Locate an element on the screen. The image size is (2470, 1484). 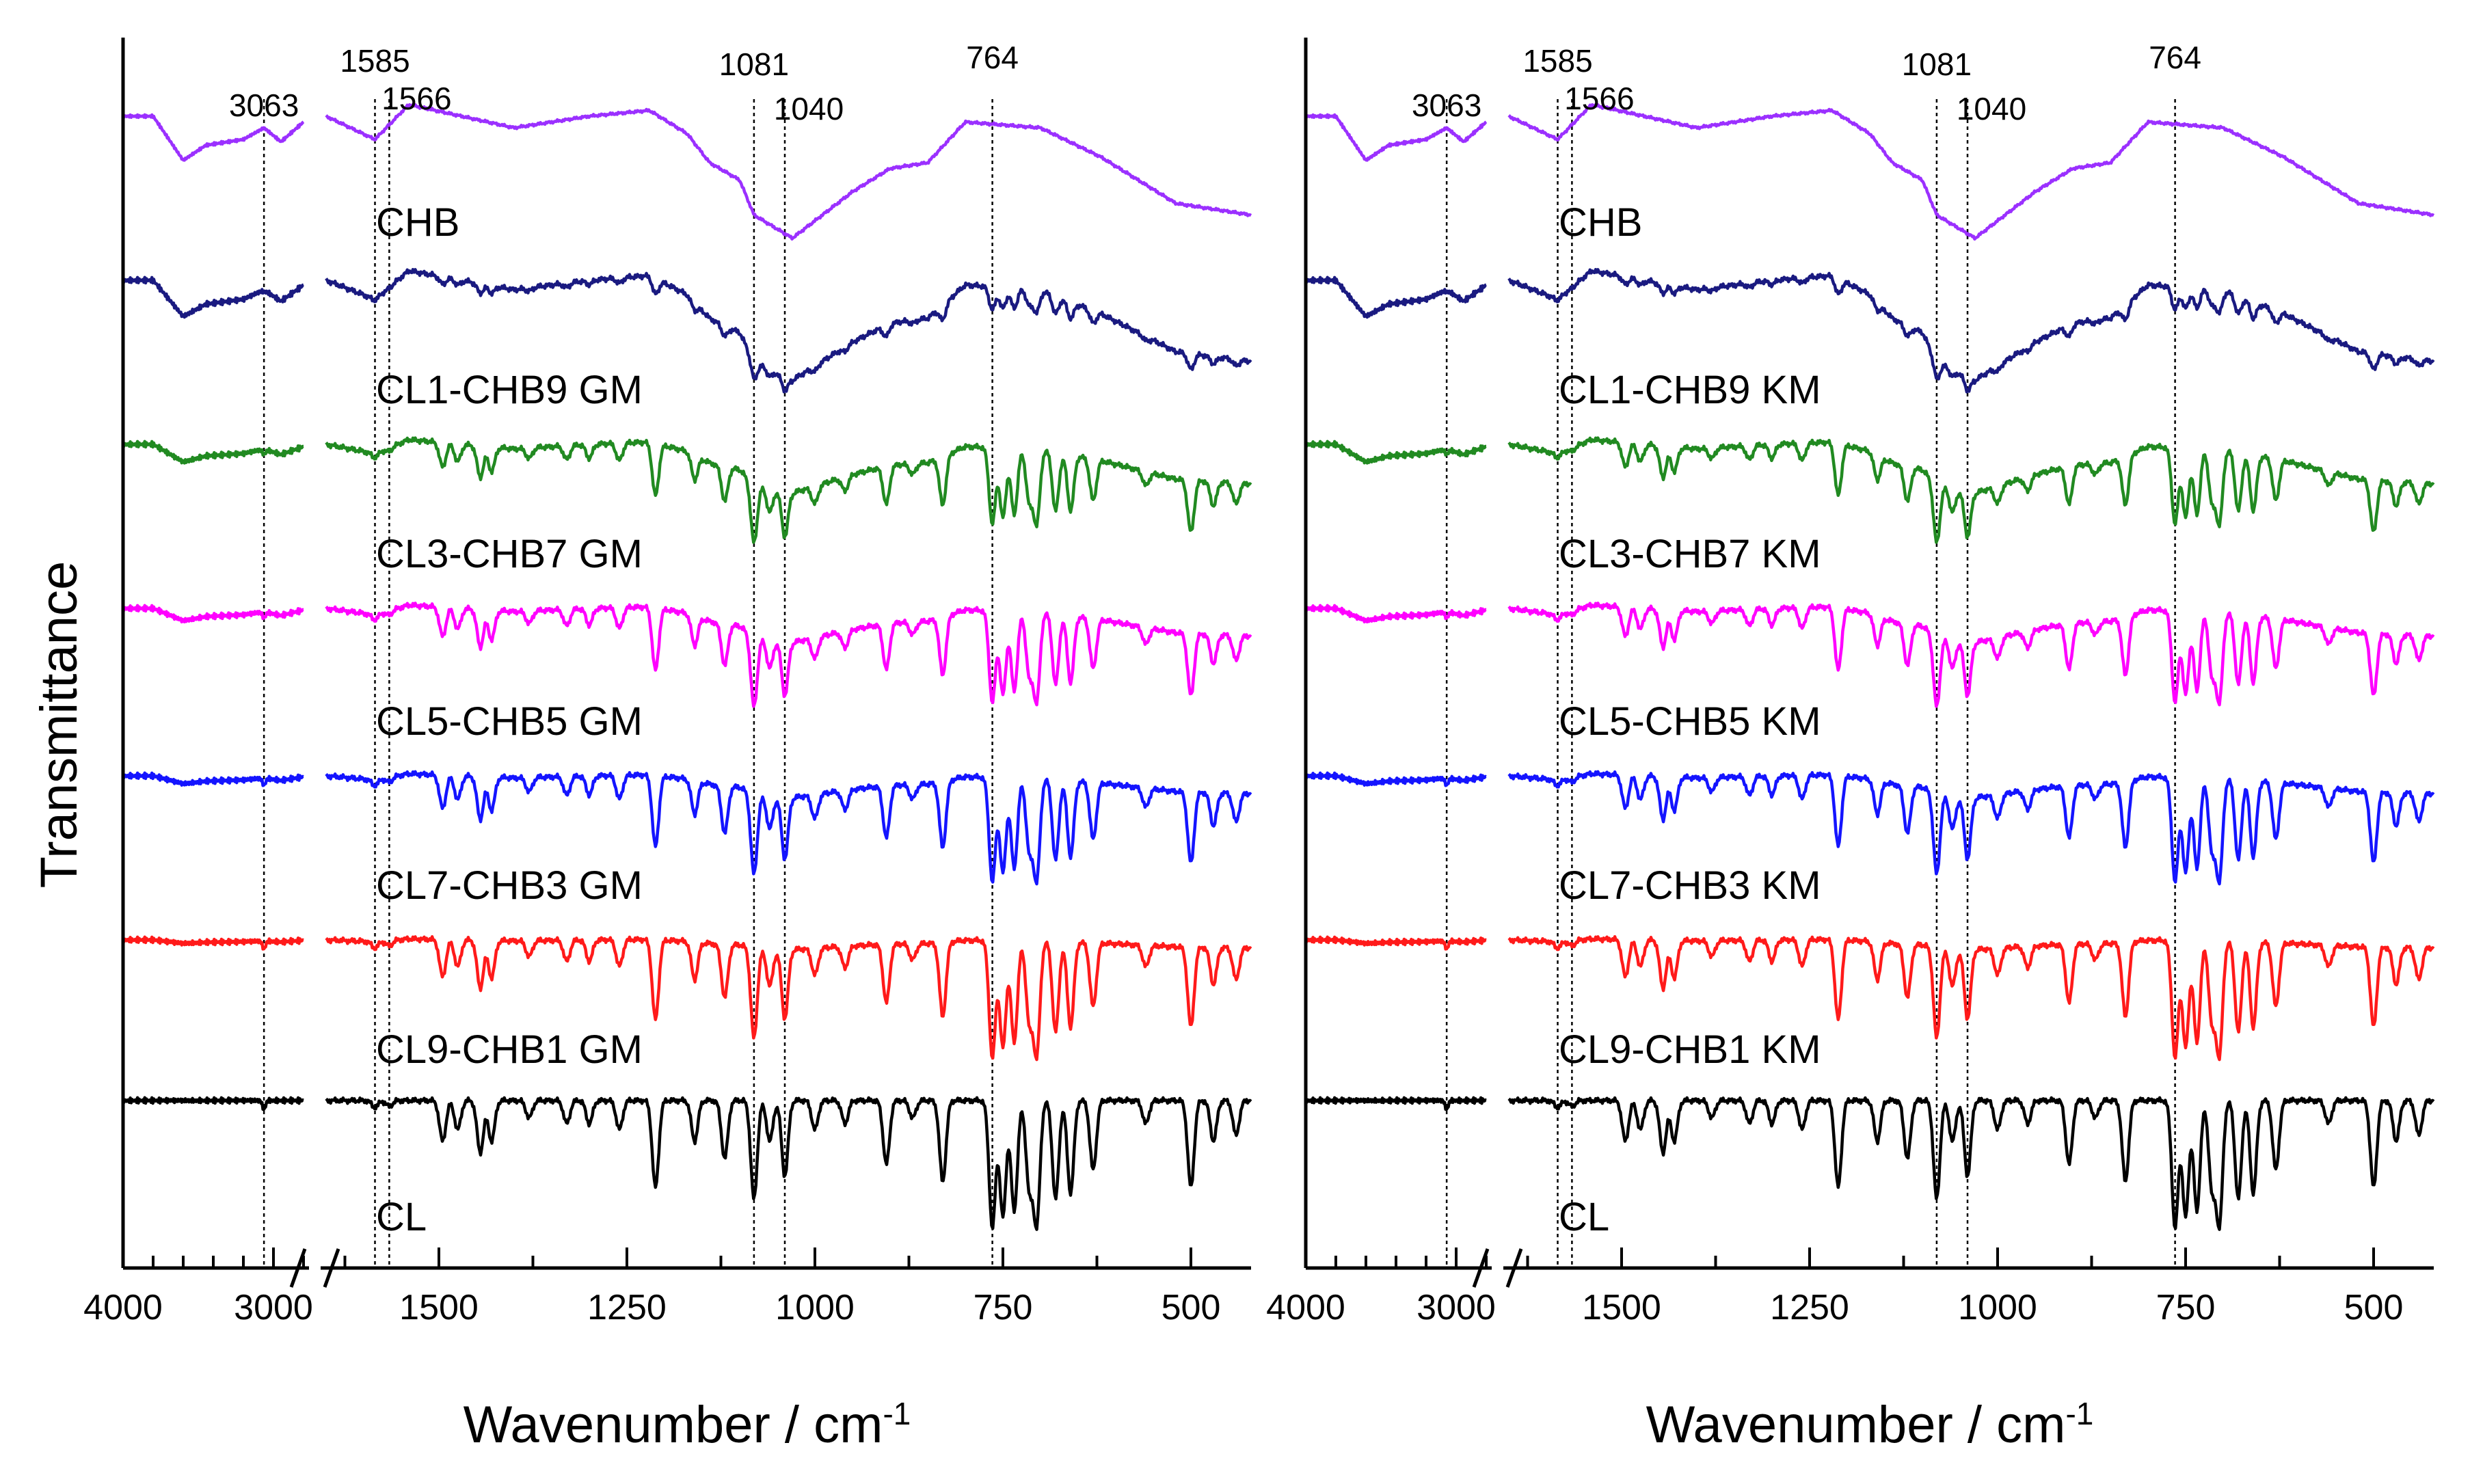
y-axis-title: Transmittance is located at coordinates (59, 725).